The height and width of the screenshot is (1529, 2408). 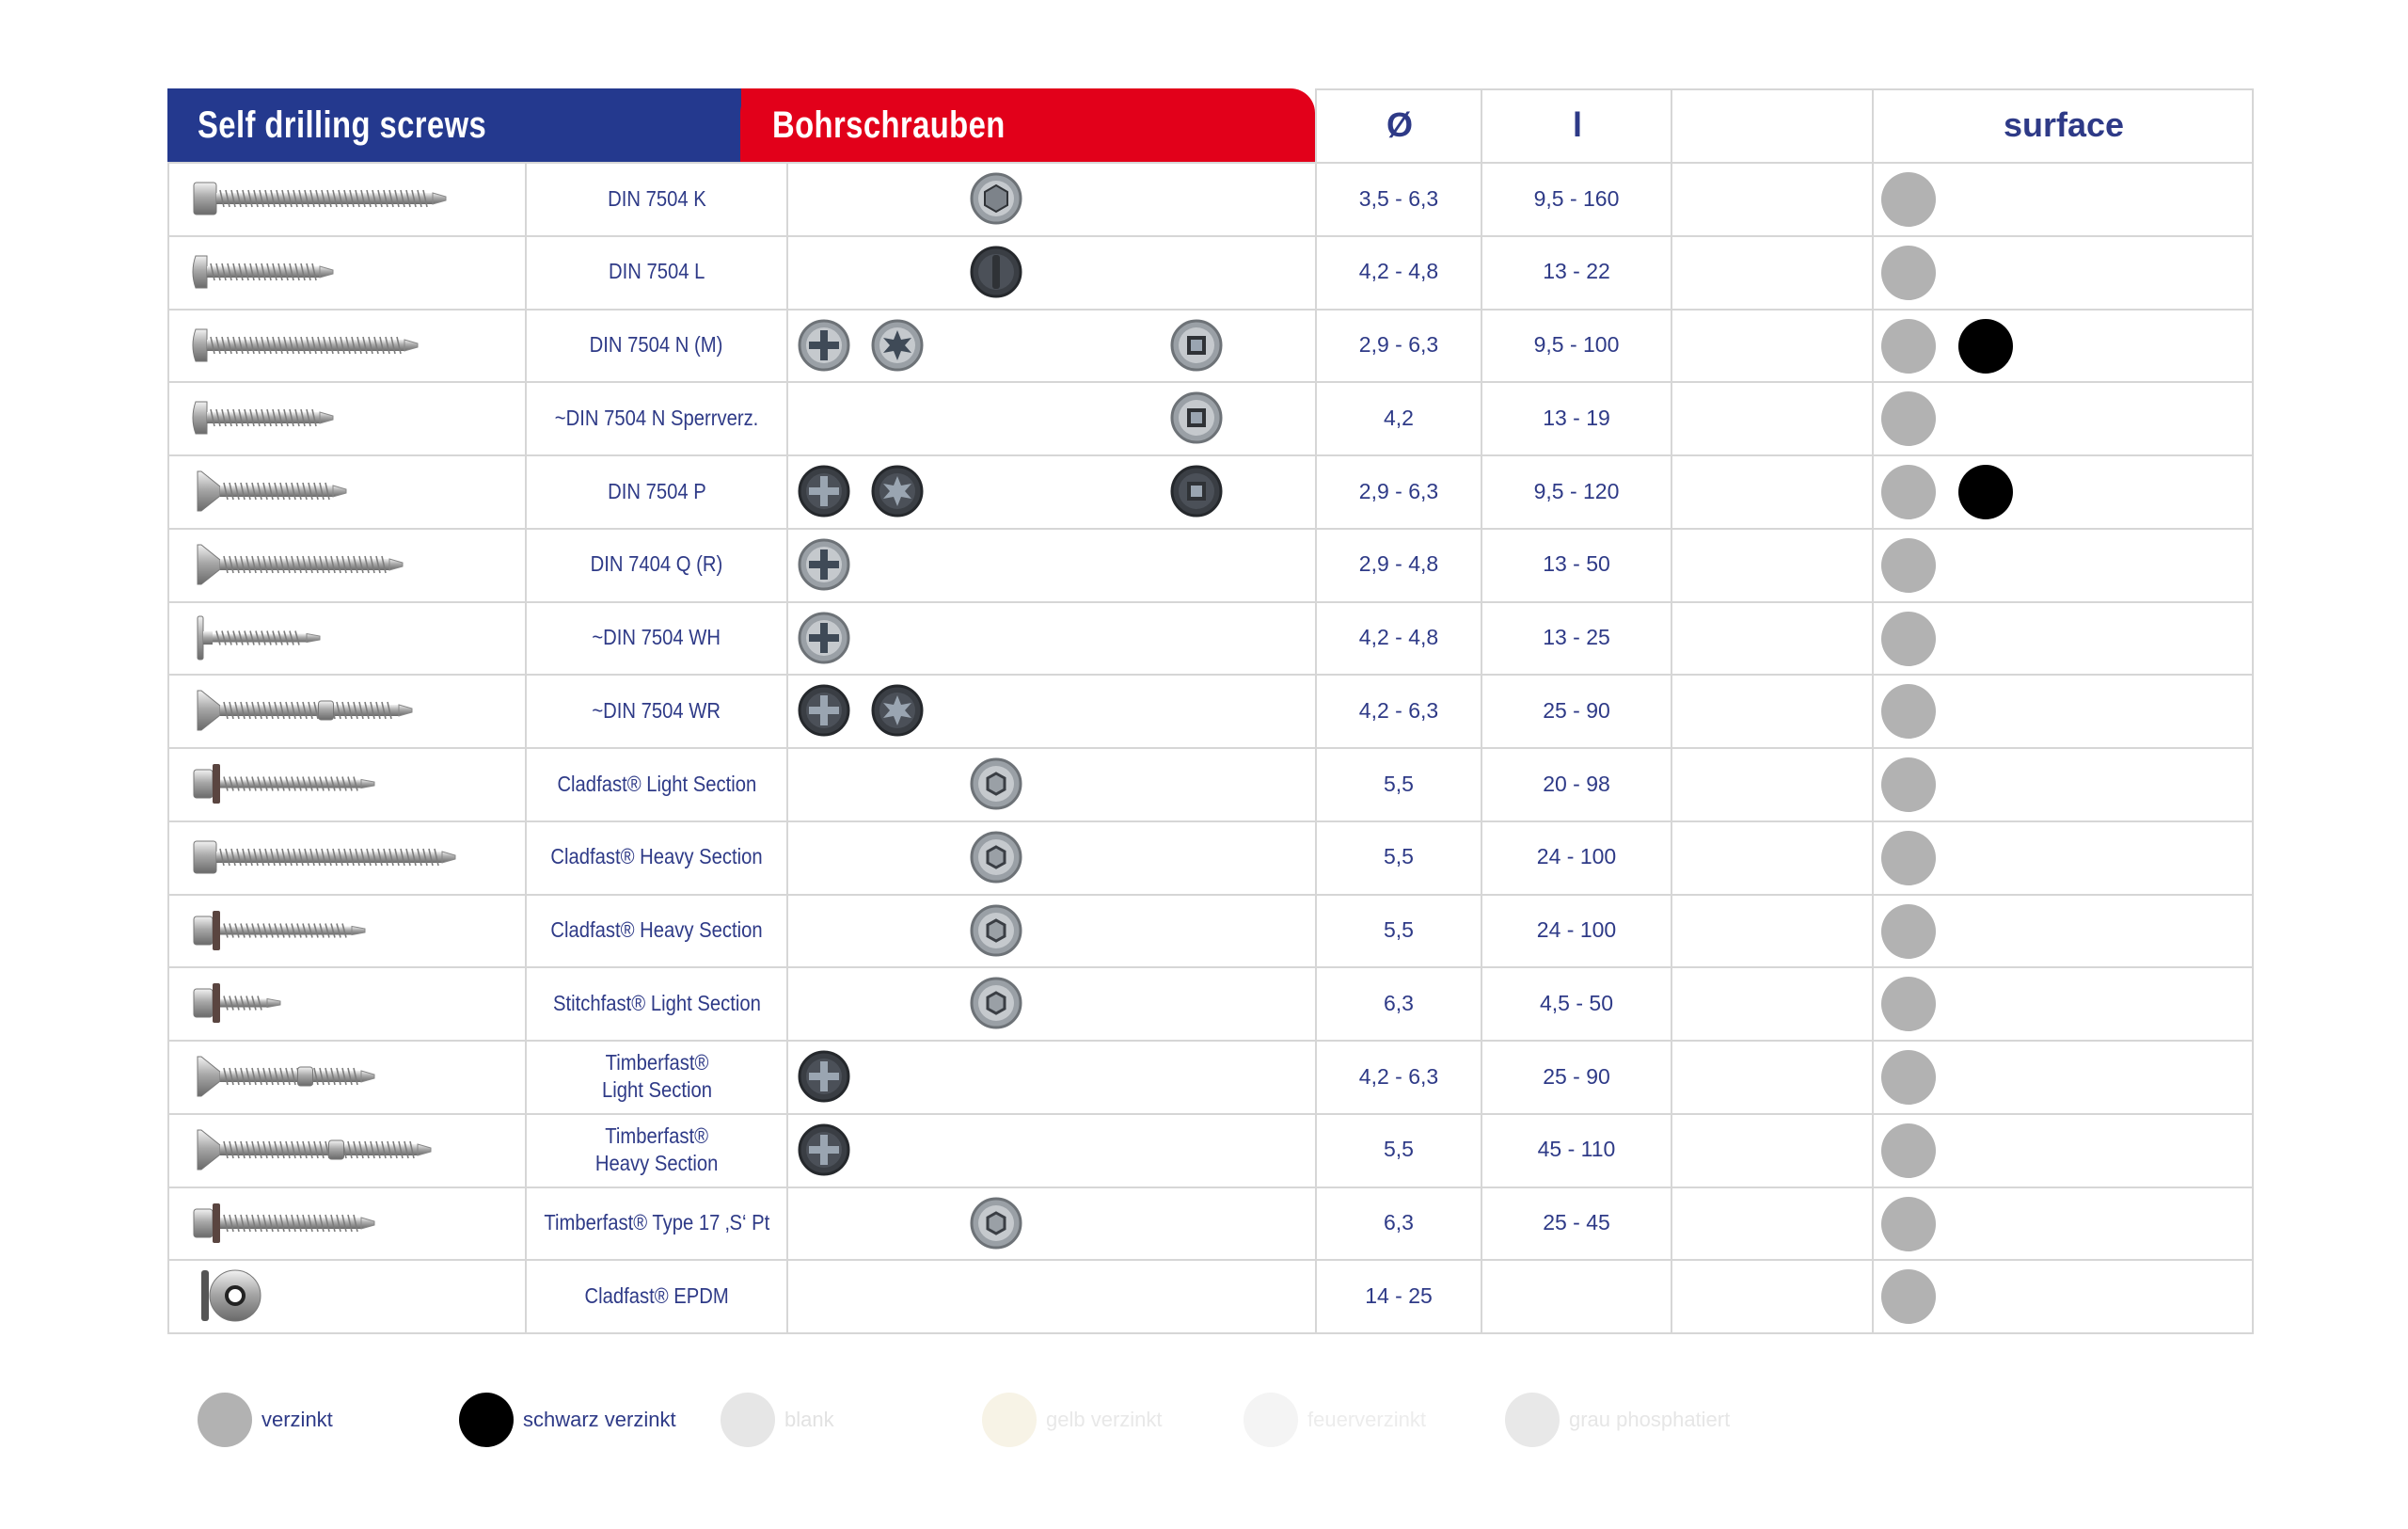 I want to click on length-value: 25 - 45, so click(x=1577, y=1222).